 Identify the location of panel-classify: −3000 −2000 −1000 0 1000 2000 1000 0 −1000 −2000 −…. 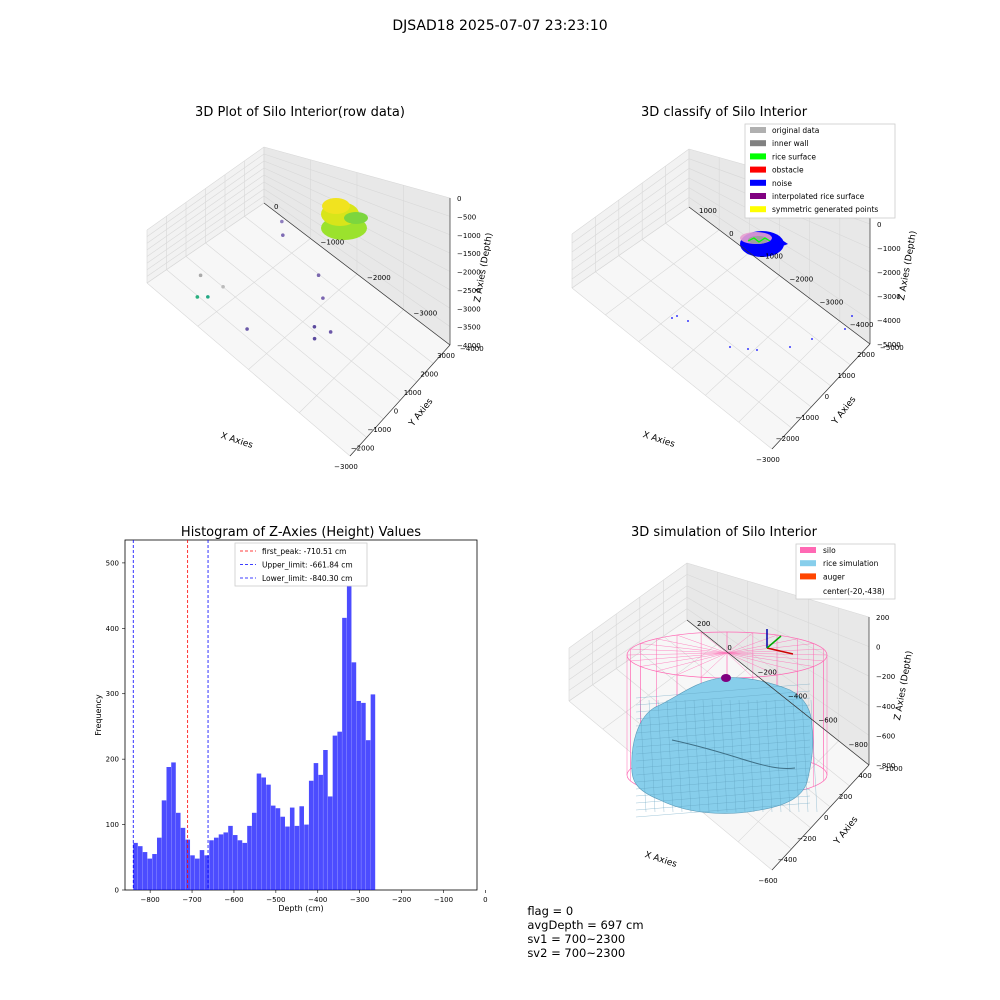
(737, 293).